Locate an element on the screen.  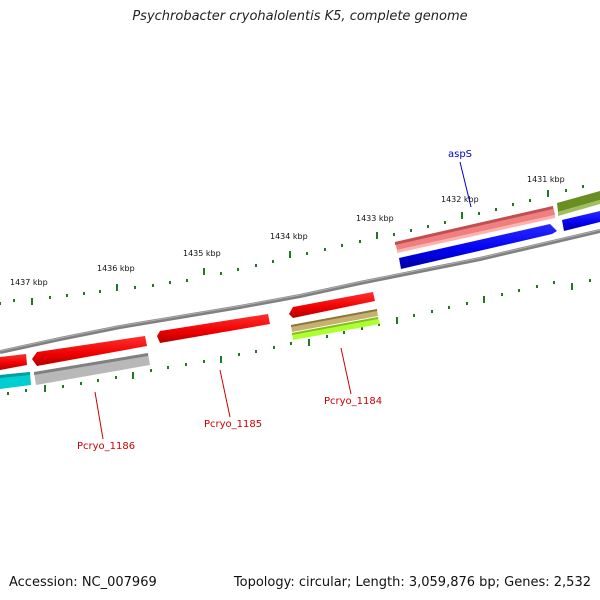
gene-label-Pcryo_1186: Pcryo_1186 is located at coordinates (106, 446).